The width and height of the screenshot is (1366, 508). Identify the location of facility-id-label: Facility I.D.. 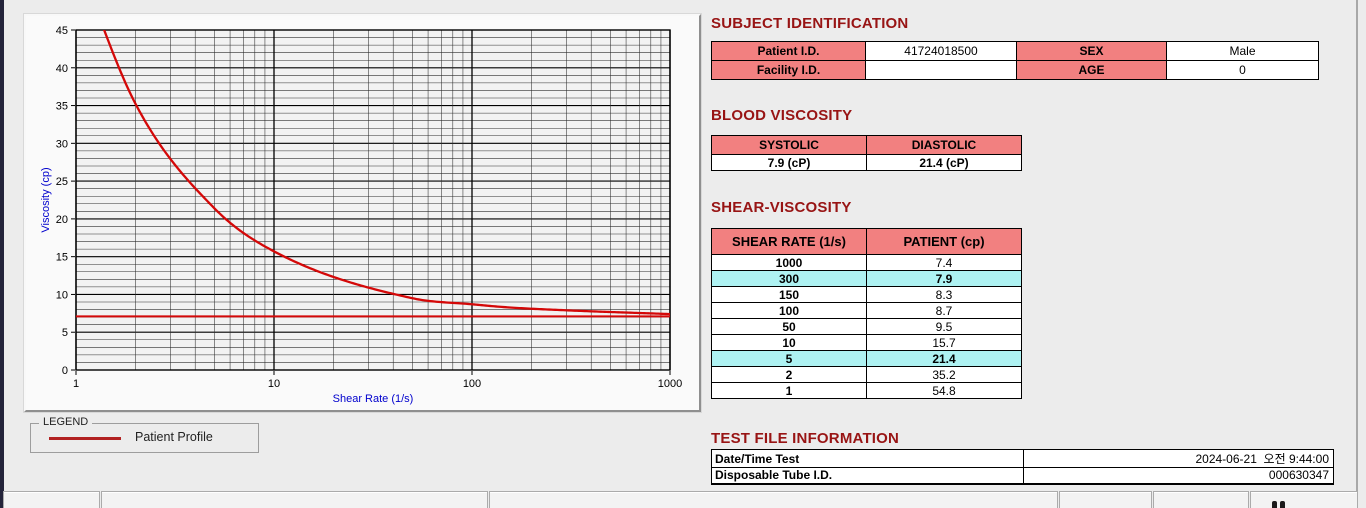
(788, 70).